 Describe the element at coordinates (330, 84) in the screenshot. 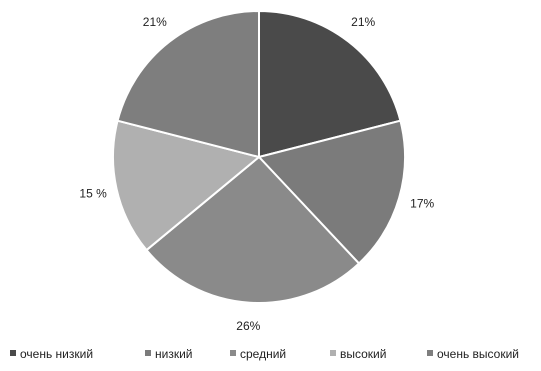

I see `pie-slice-очень-низкий` at that location.